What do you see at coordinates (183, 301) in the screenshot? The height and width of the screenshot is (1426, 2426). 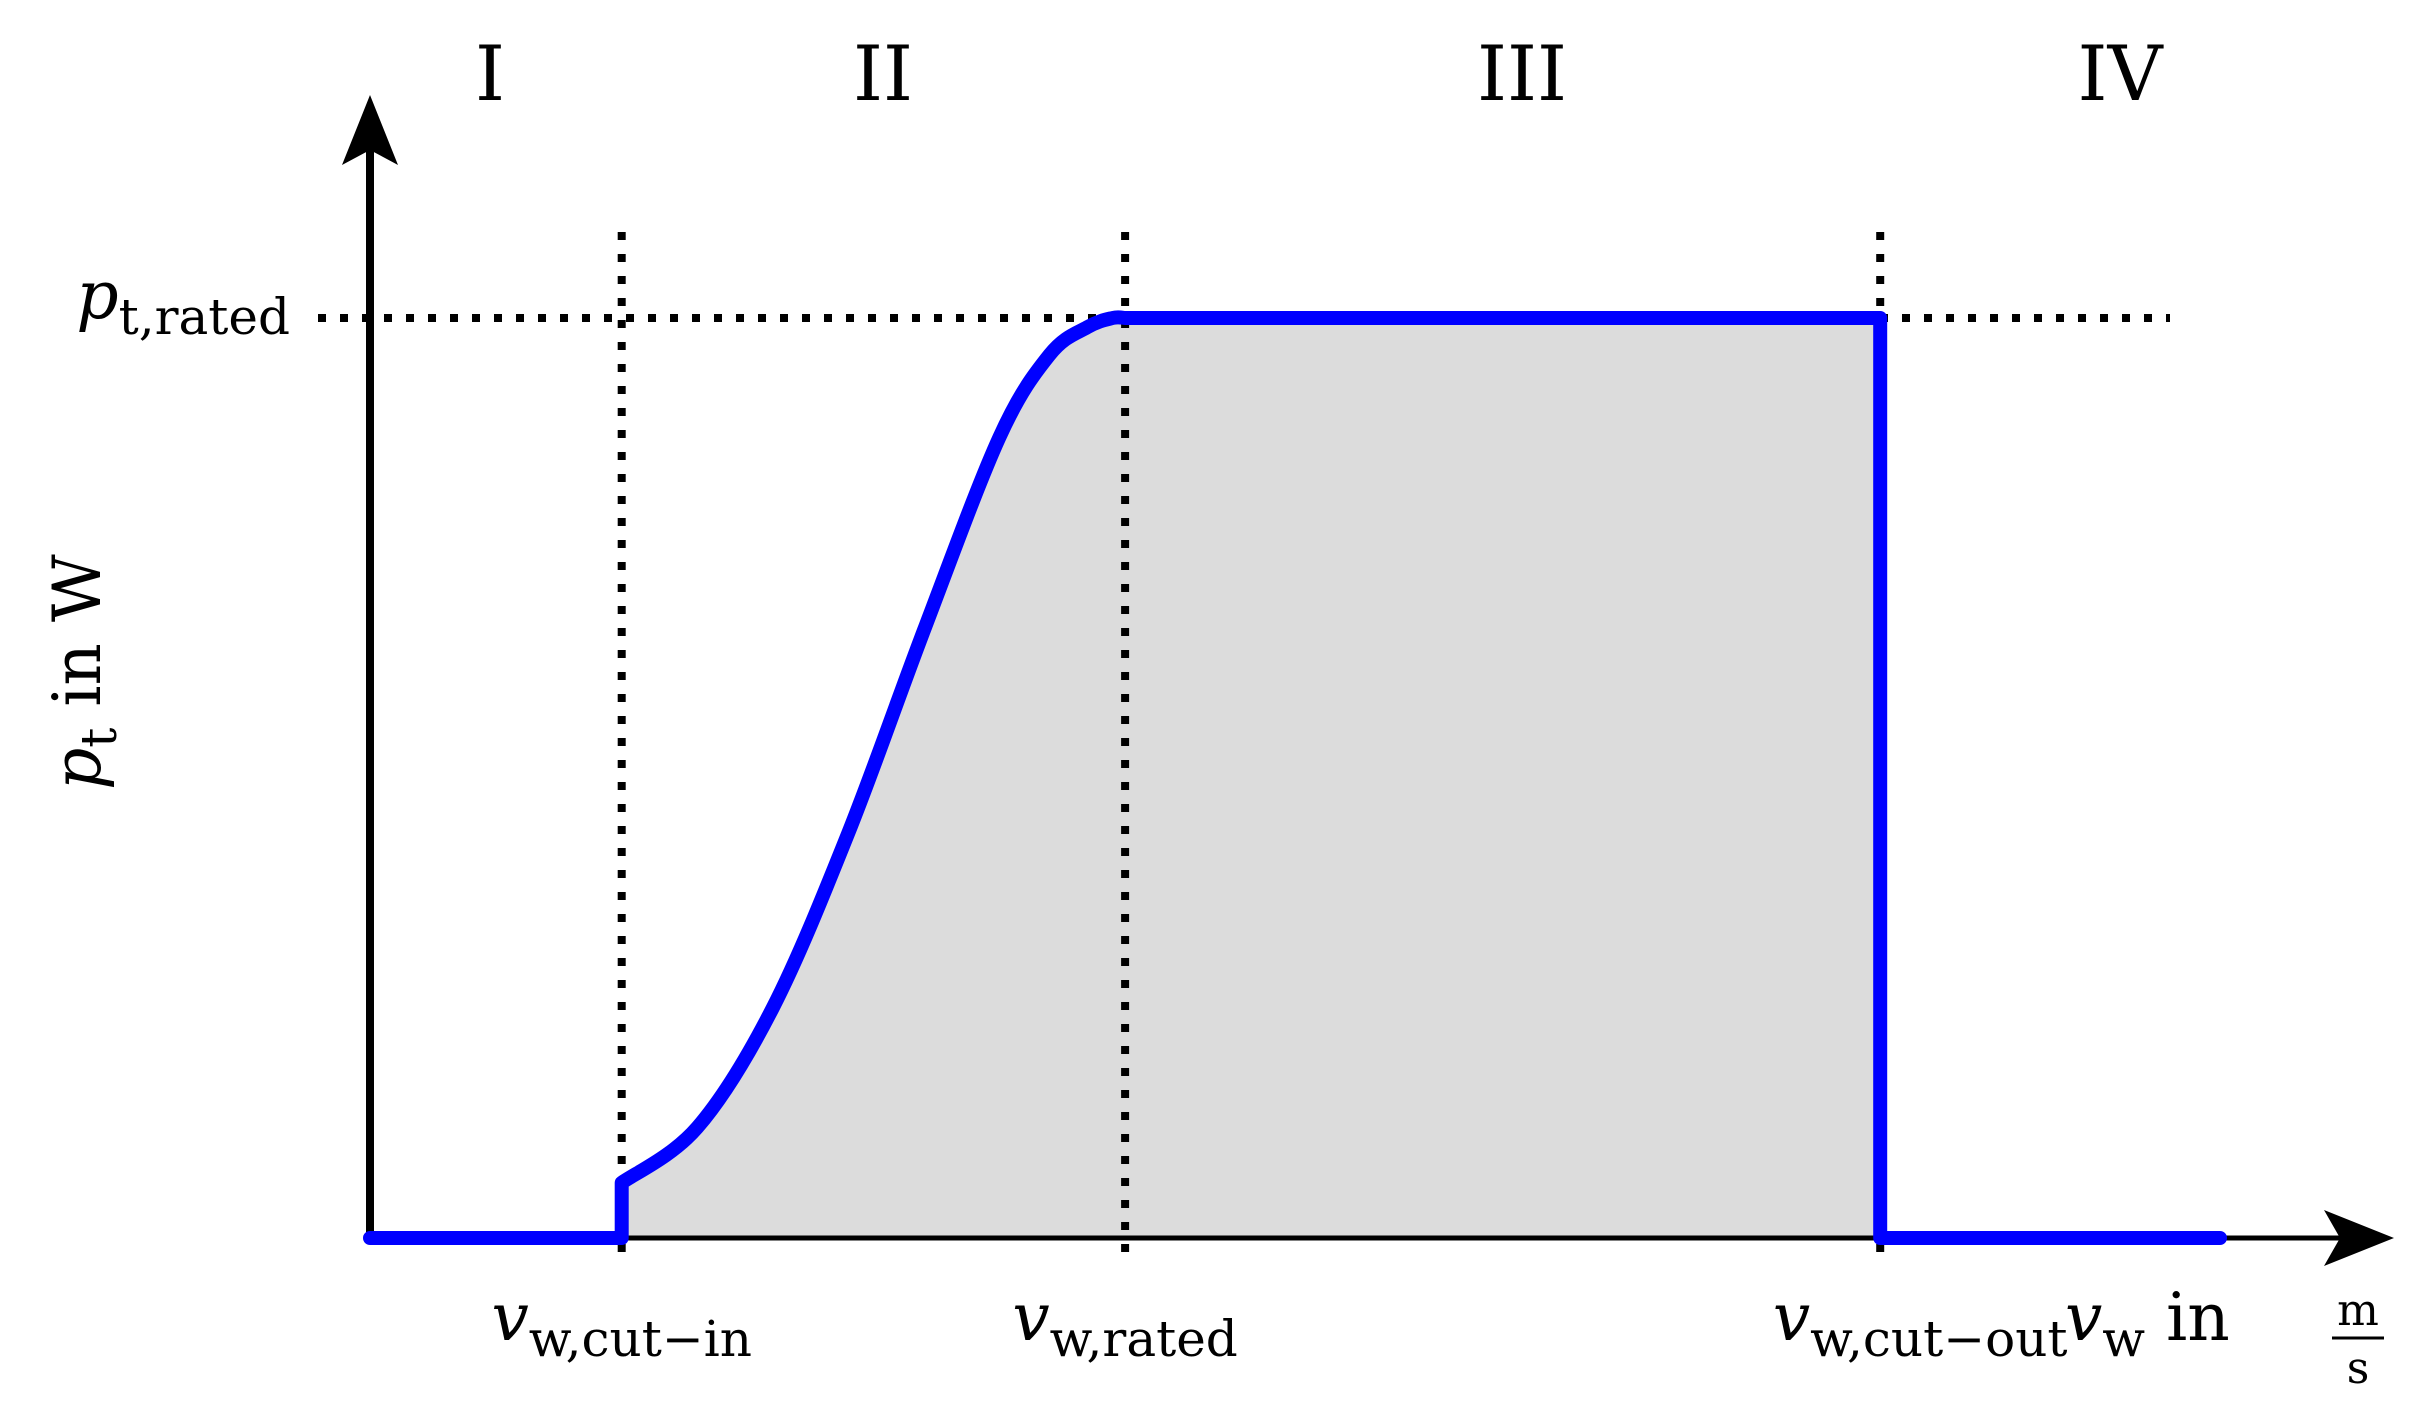 I see `y-tick-label: pt,rated` at bounding box center [183, 301].